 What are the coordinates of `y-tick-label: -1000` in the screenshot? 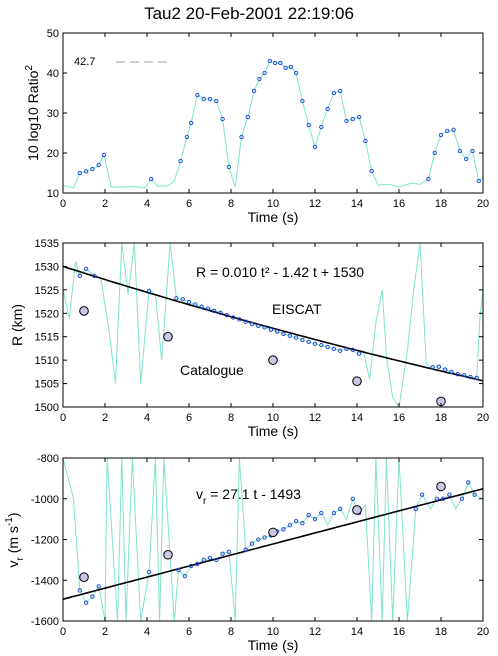 It's located at (45, 500).